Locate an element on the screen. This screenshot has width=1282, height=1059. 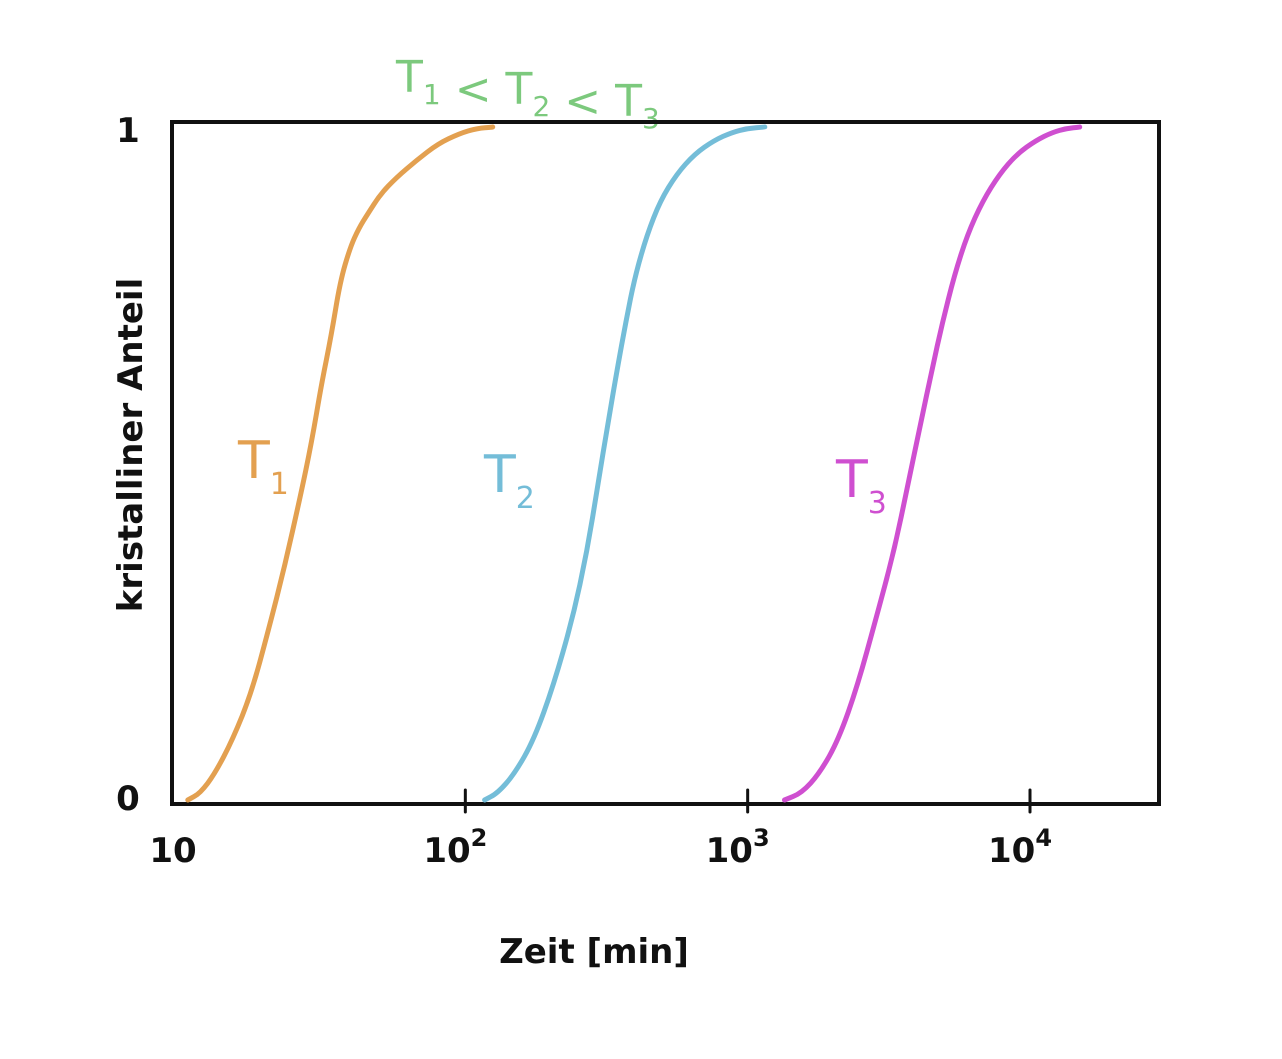
annotation-part-2: < T is located at coordinates (487, 89).